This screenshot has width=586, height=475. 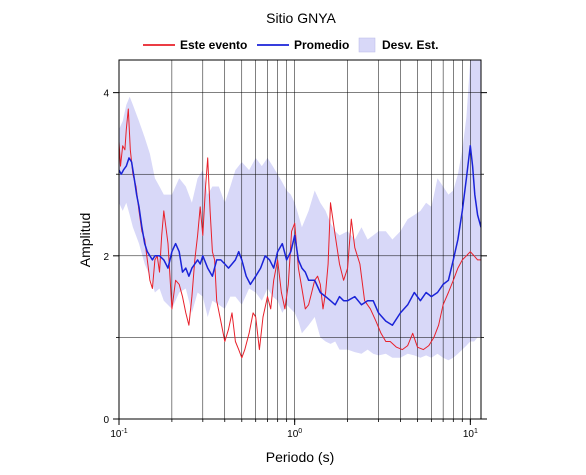 I want to click on x-tick-label: 10⁰, so click(x=294, y=434).